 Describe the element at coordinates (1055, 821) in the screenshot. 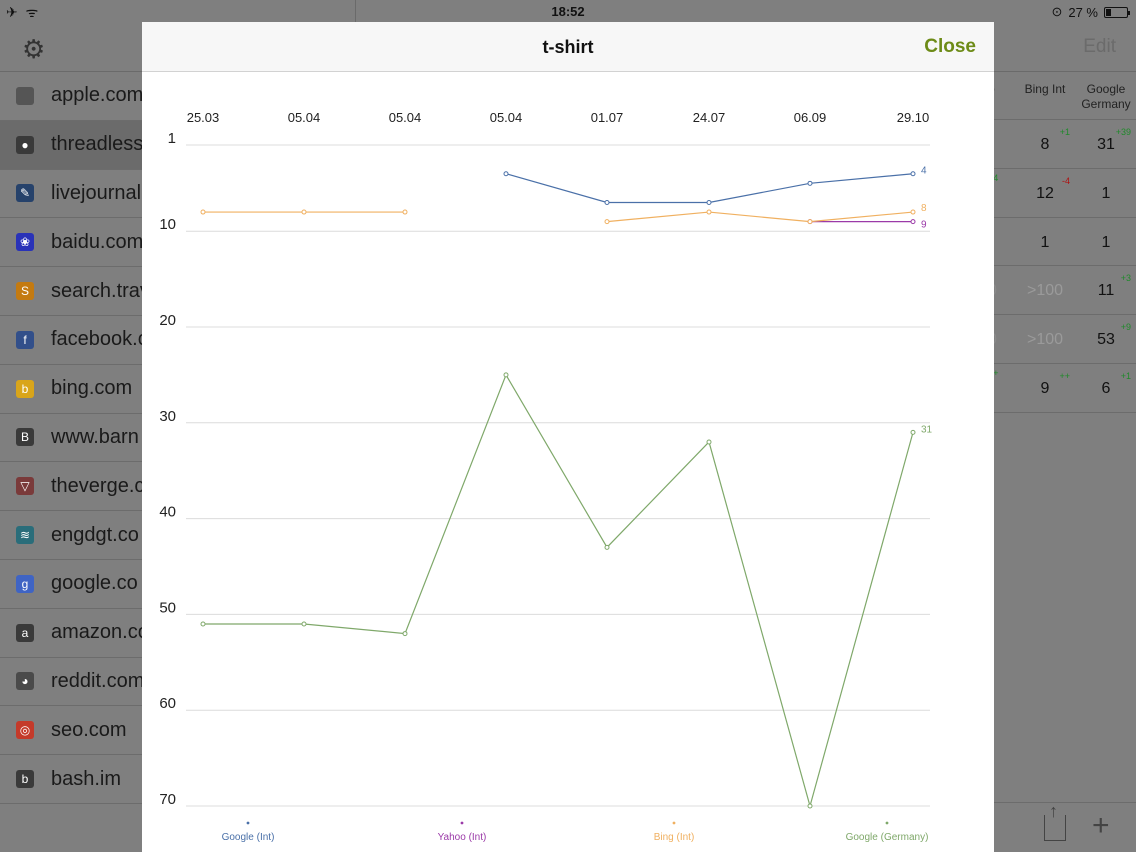

I see `share-icon` at that location.